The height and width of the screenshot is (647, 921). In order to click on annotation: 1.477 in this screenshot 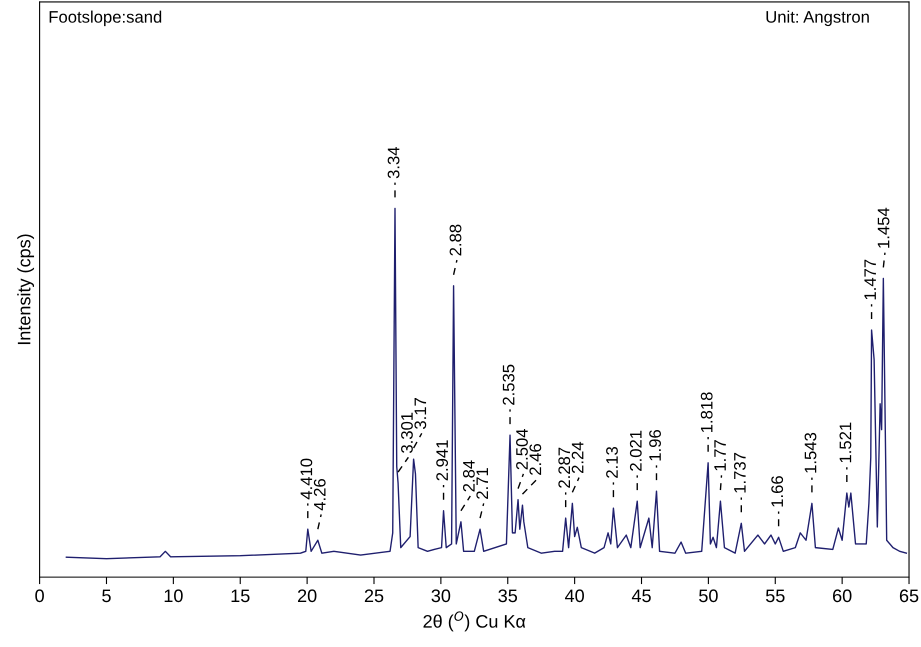, I will do `click(870, 280)`.